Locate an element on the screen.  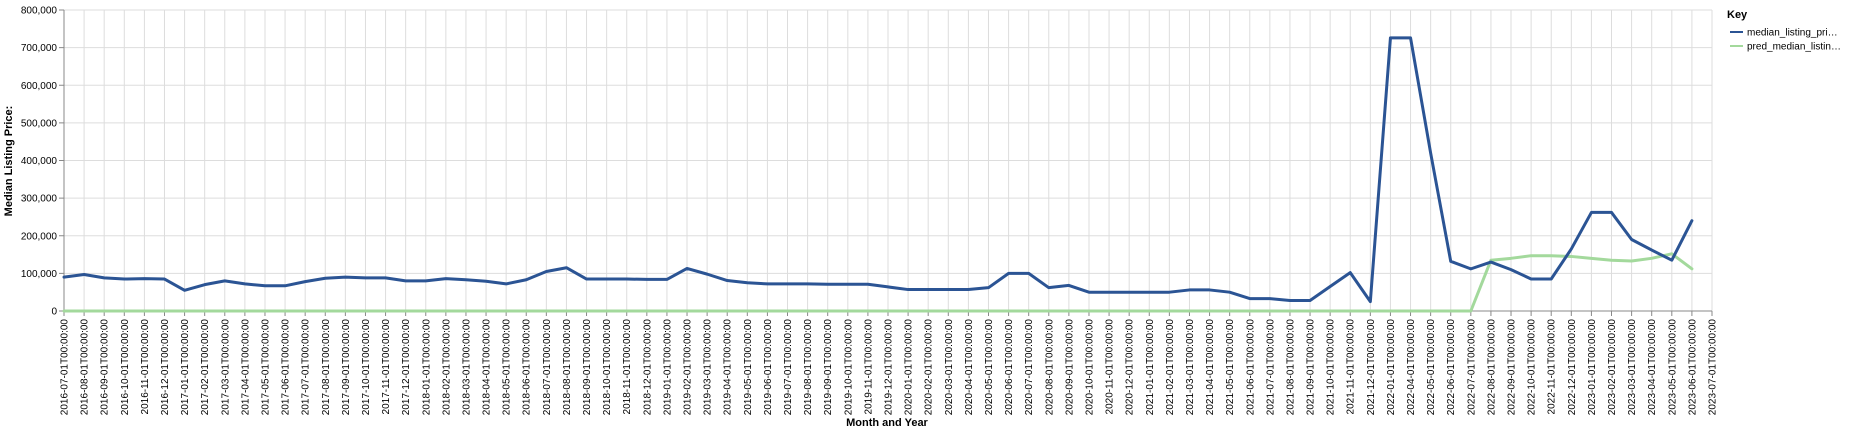
y-tick-label: 500,000 is located at coordinates (39, 123).